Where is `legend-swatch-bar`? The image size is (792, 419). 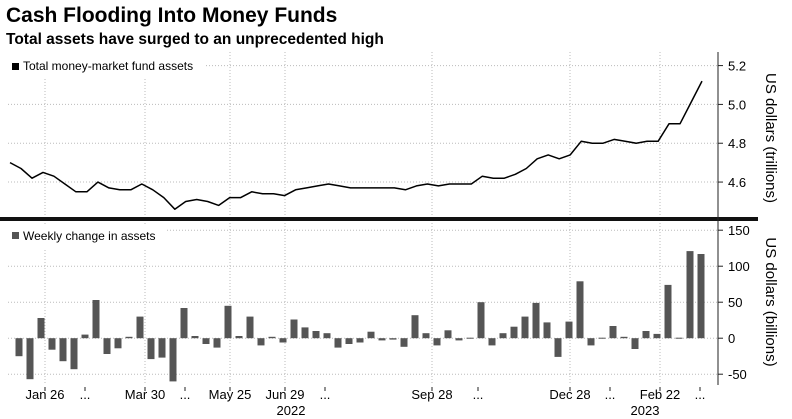
legend-swatch-bar is located at coordinates (87, 236).